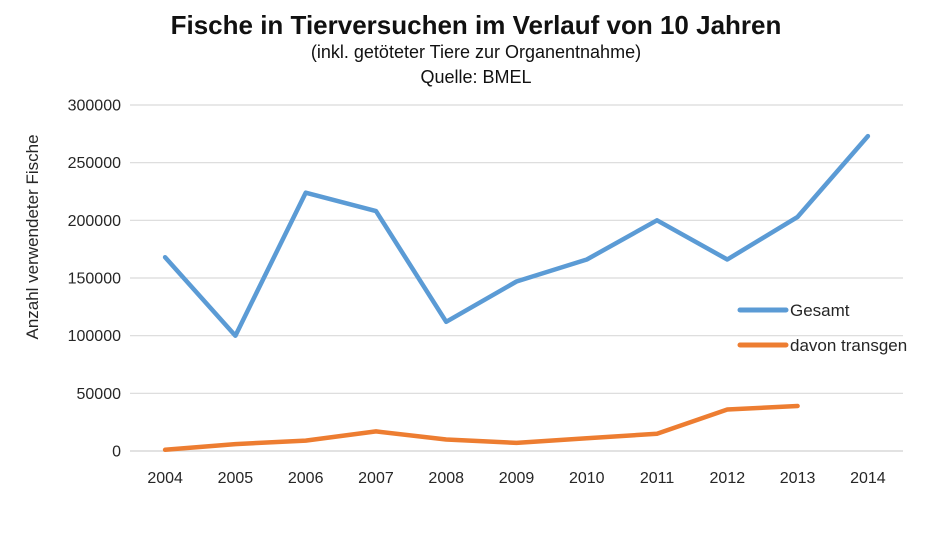 The height and width of the screenshot is (539, 952). I want to click on y-axis-tick-labels: 0 50000 100000 150000 200000 250000 300000, so click(94, 279).